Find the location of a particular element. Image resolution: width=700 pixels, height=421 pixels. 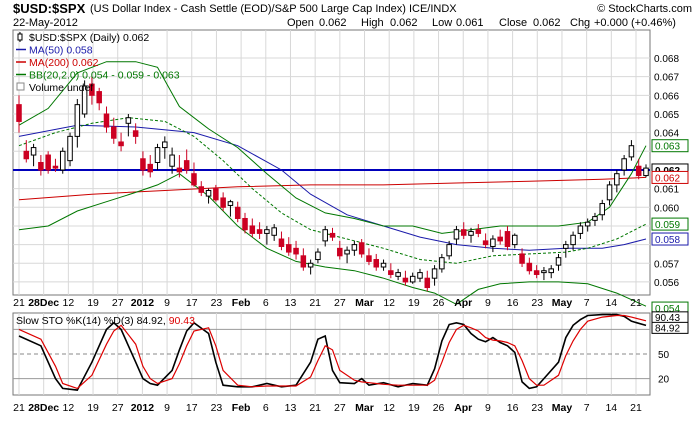

legend-item-label: MA(50) 0.058 is located at coordinates (61, 51).